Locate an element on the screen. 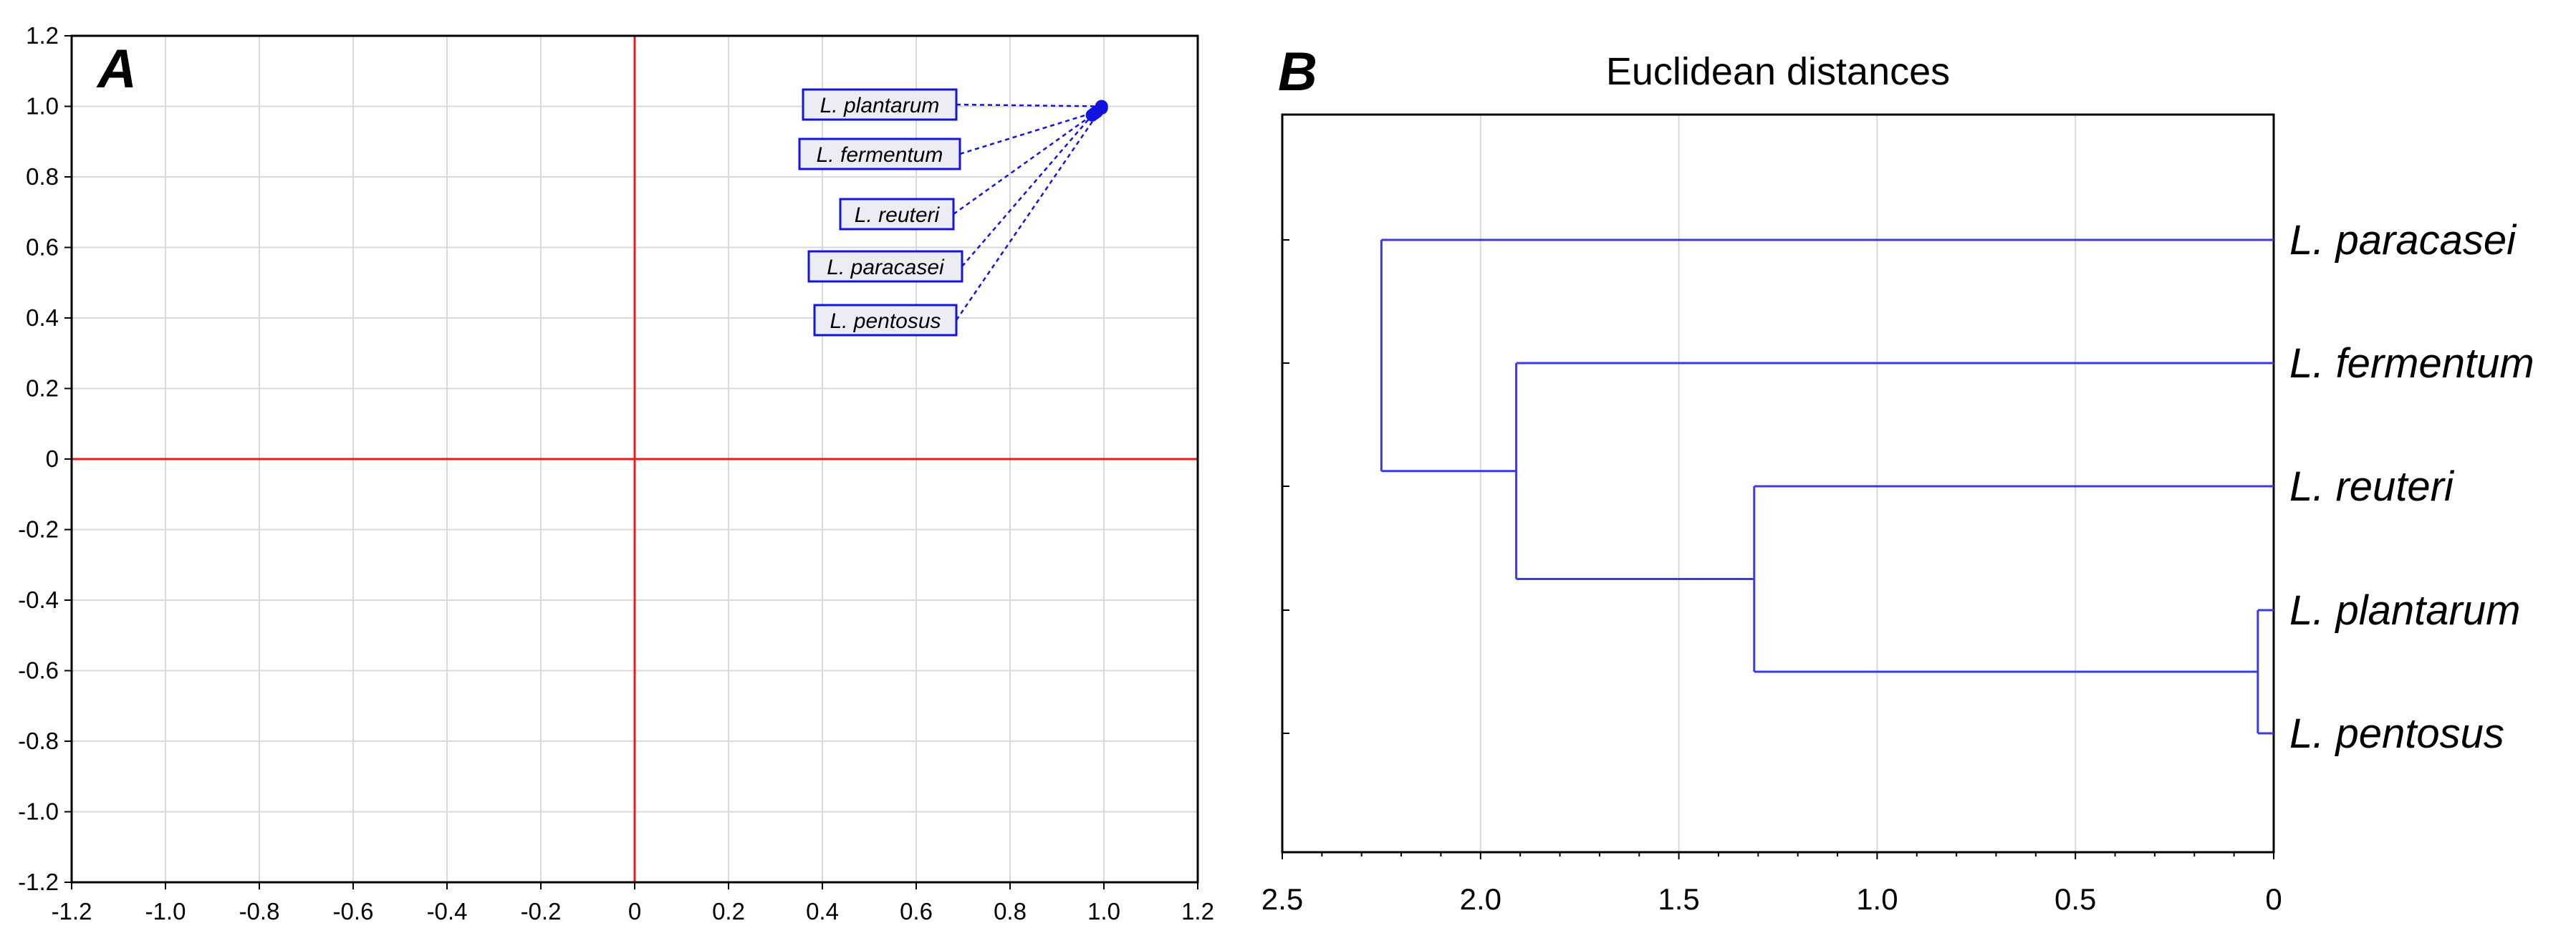  leaf-label: L. reuteri is located at coordinates (2372, 486).